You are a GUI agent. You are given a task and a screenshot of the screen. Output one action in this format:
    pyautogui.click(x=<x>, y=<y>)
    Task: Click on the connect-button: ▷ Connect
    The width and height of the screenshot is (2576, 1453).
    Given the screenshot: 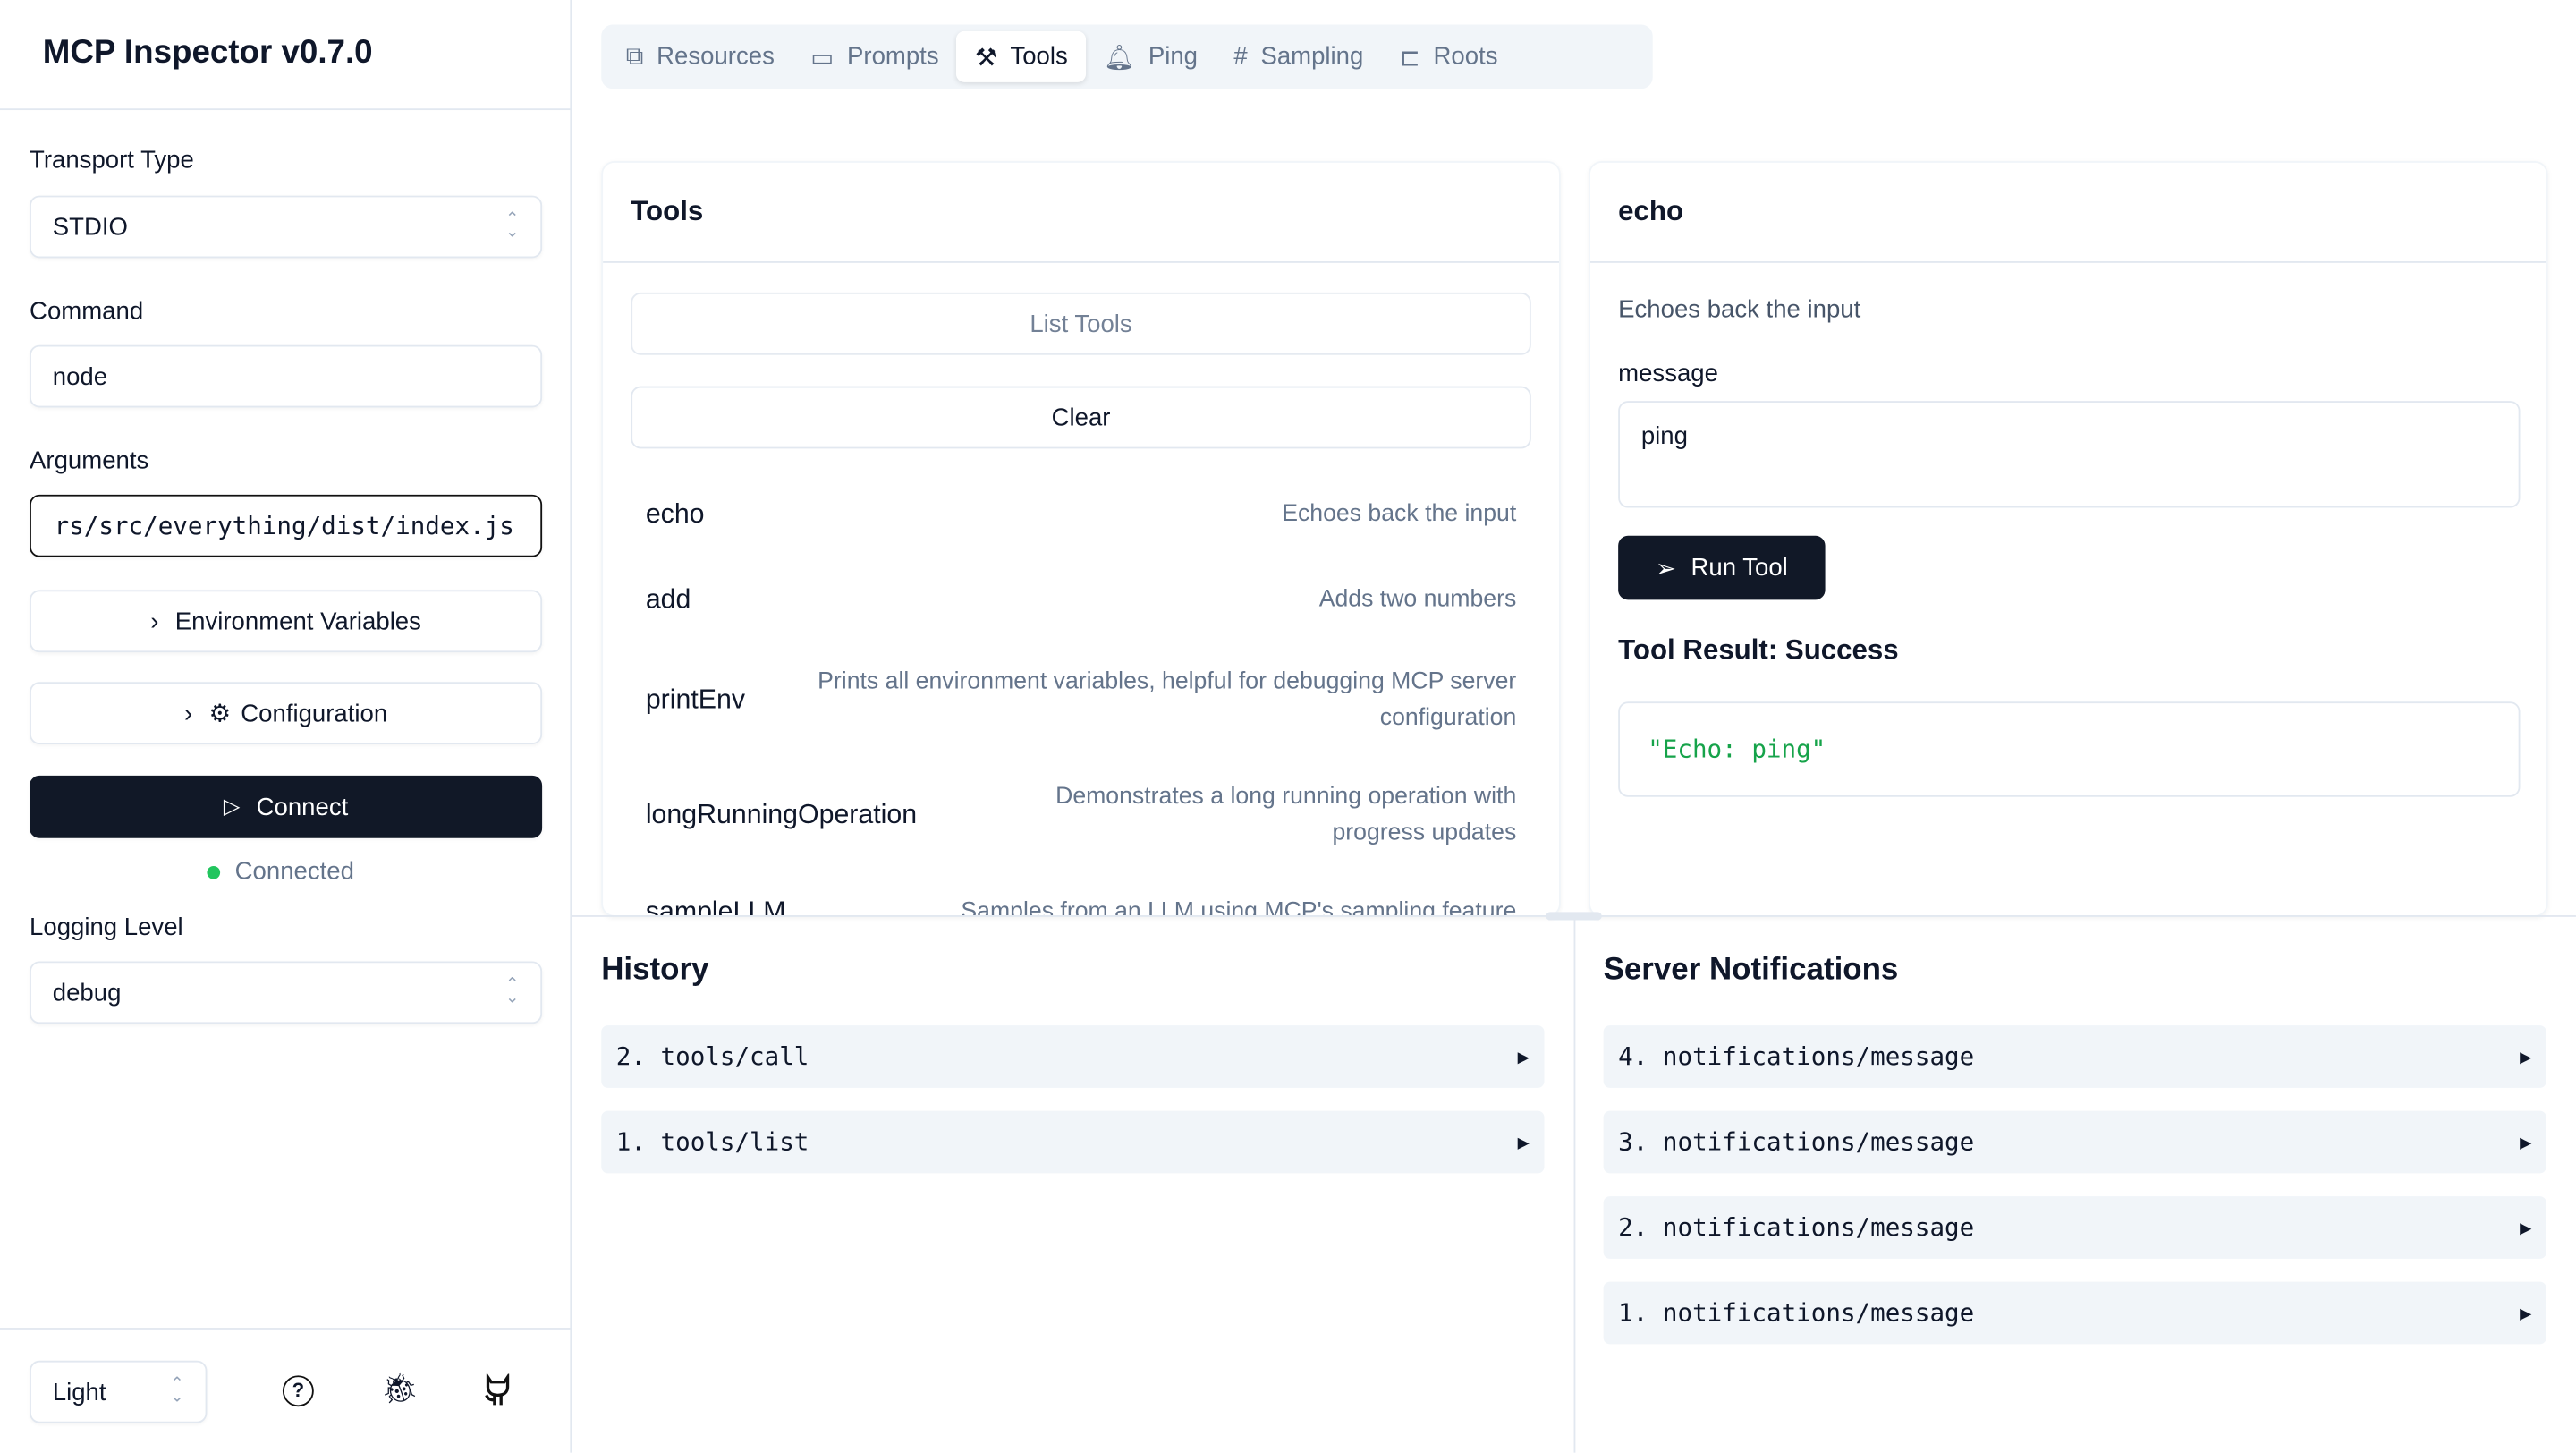 What is the action you would take?
    pyautogui.click(x=286, y=806)
    